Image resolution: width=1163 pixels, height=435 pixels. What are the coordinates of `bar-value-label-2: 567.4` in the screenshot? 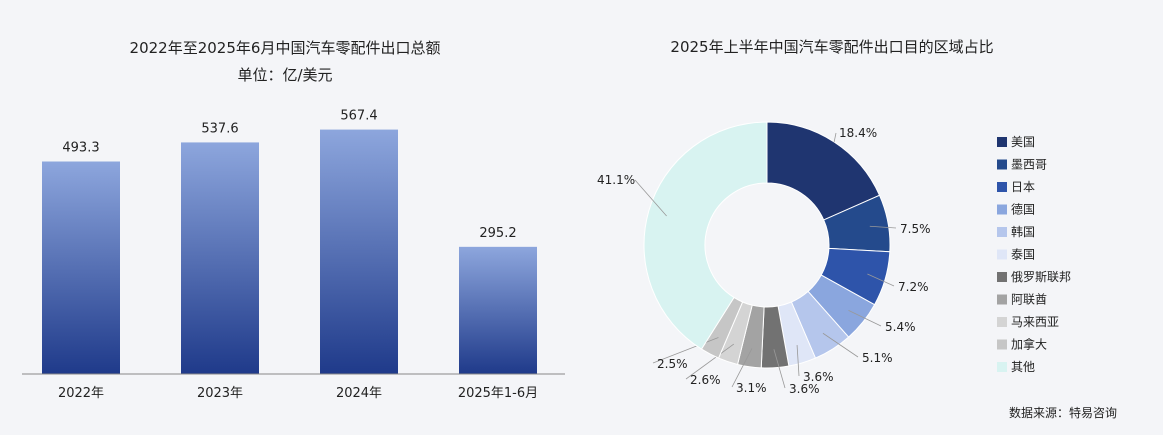 It's located at (358, 116).